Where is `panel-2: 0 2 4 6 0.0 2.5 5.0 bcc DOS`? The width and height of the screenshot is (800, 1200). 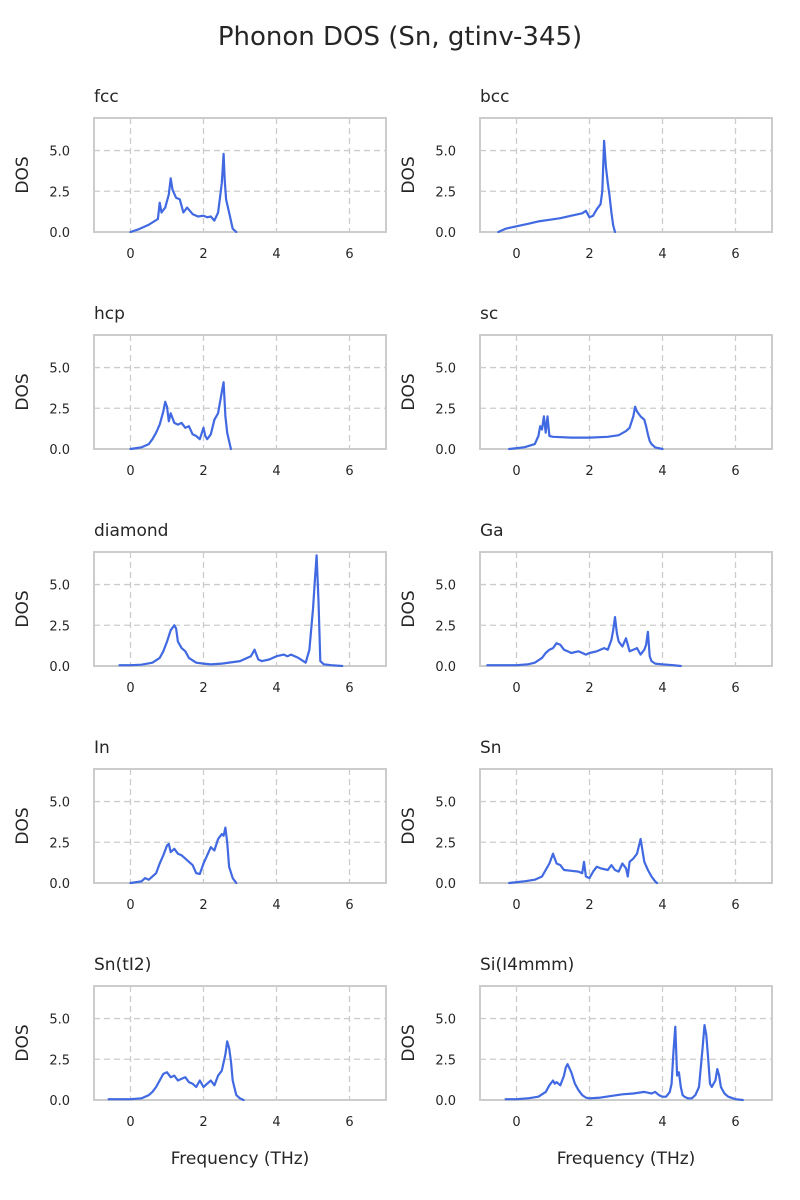
panel-2: 0 2 4 6 0.0 2.5 5.0 bcc DOS is located at coordinates (586, 174).